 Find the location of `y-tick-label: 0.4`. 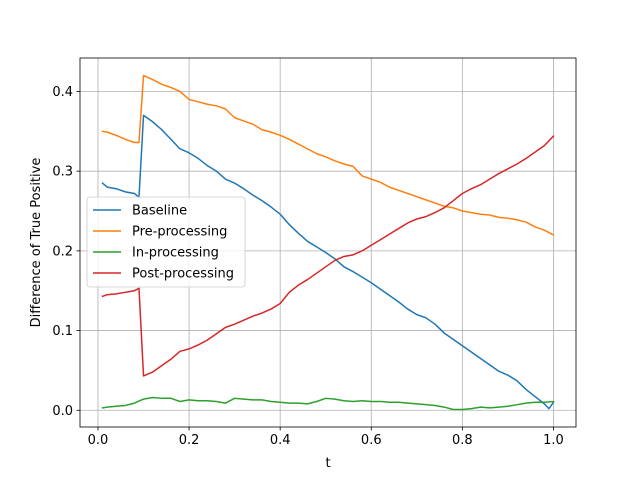

y-tick-label: 0.4 is located at coordinates (62, 92).